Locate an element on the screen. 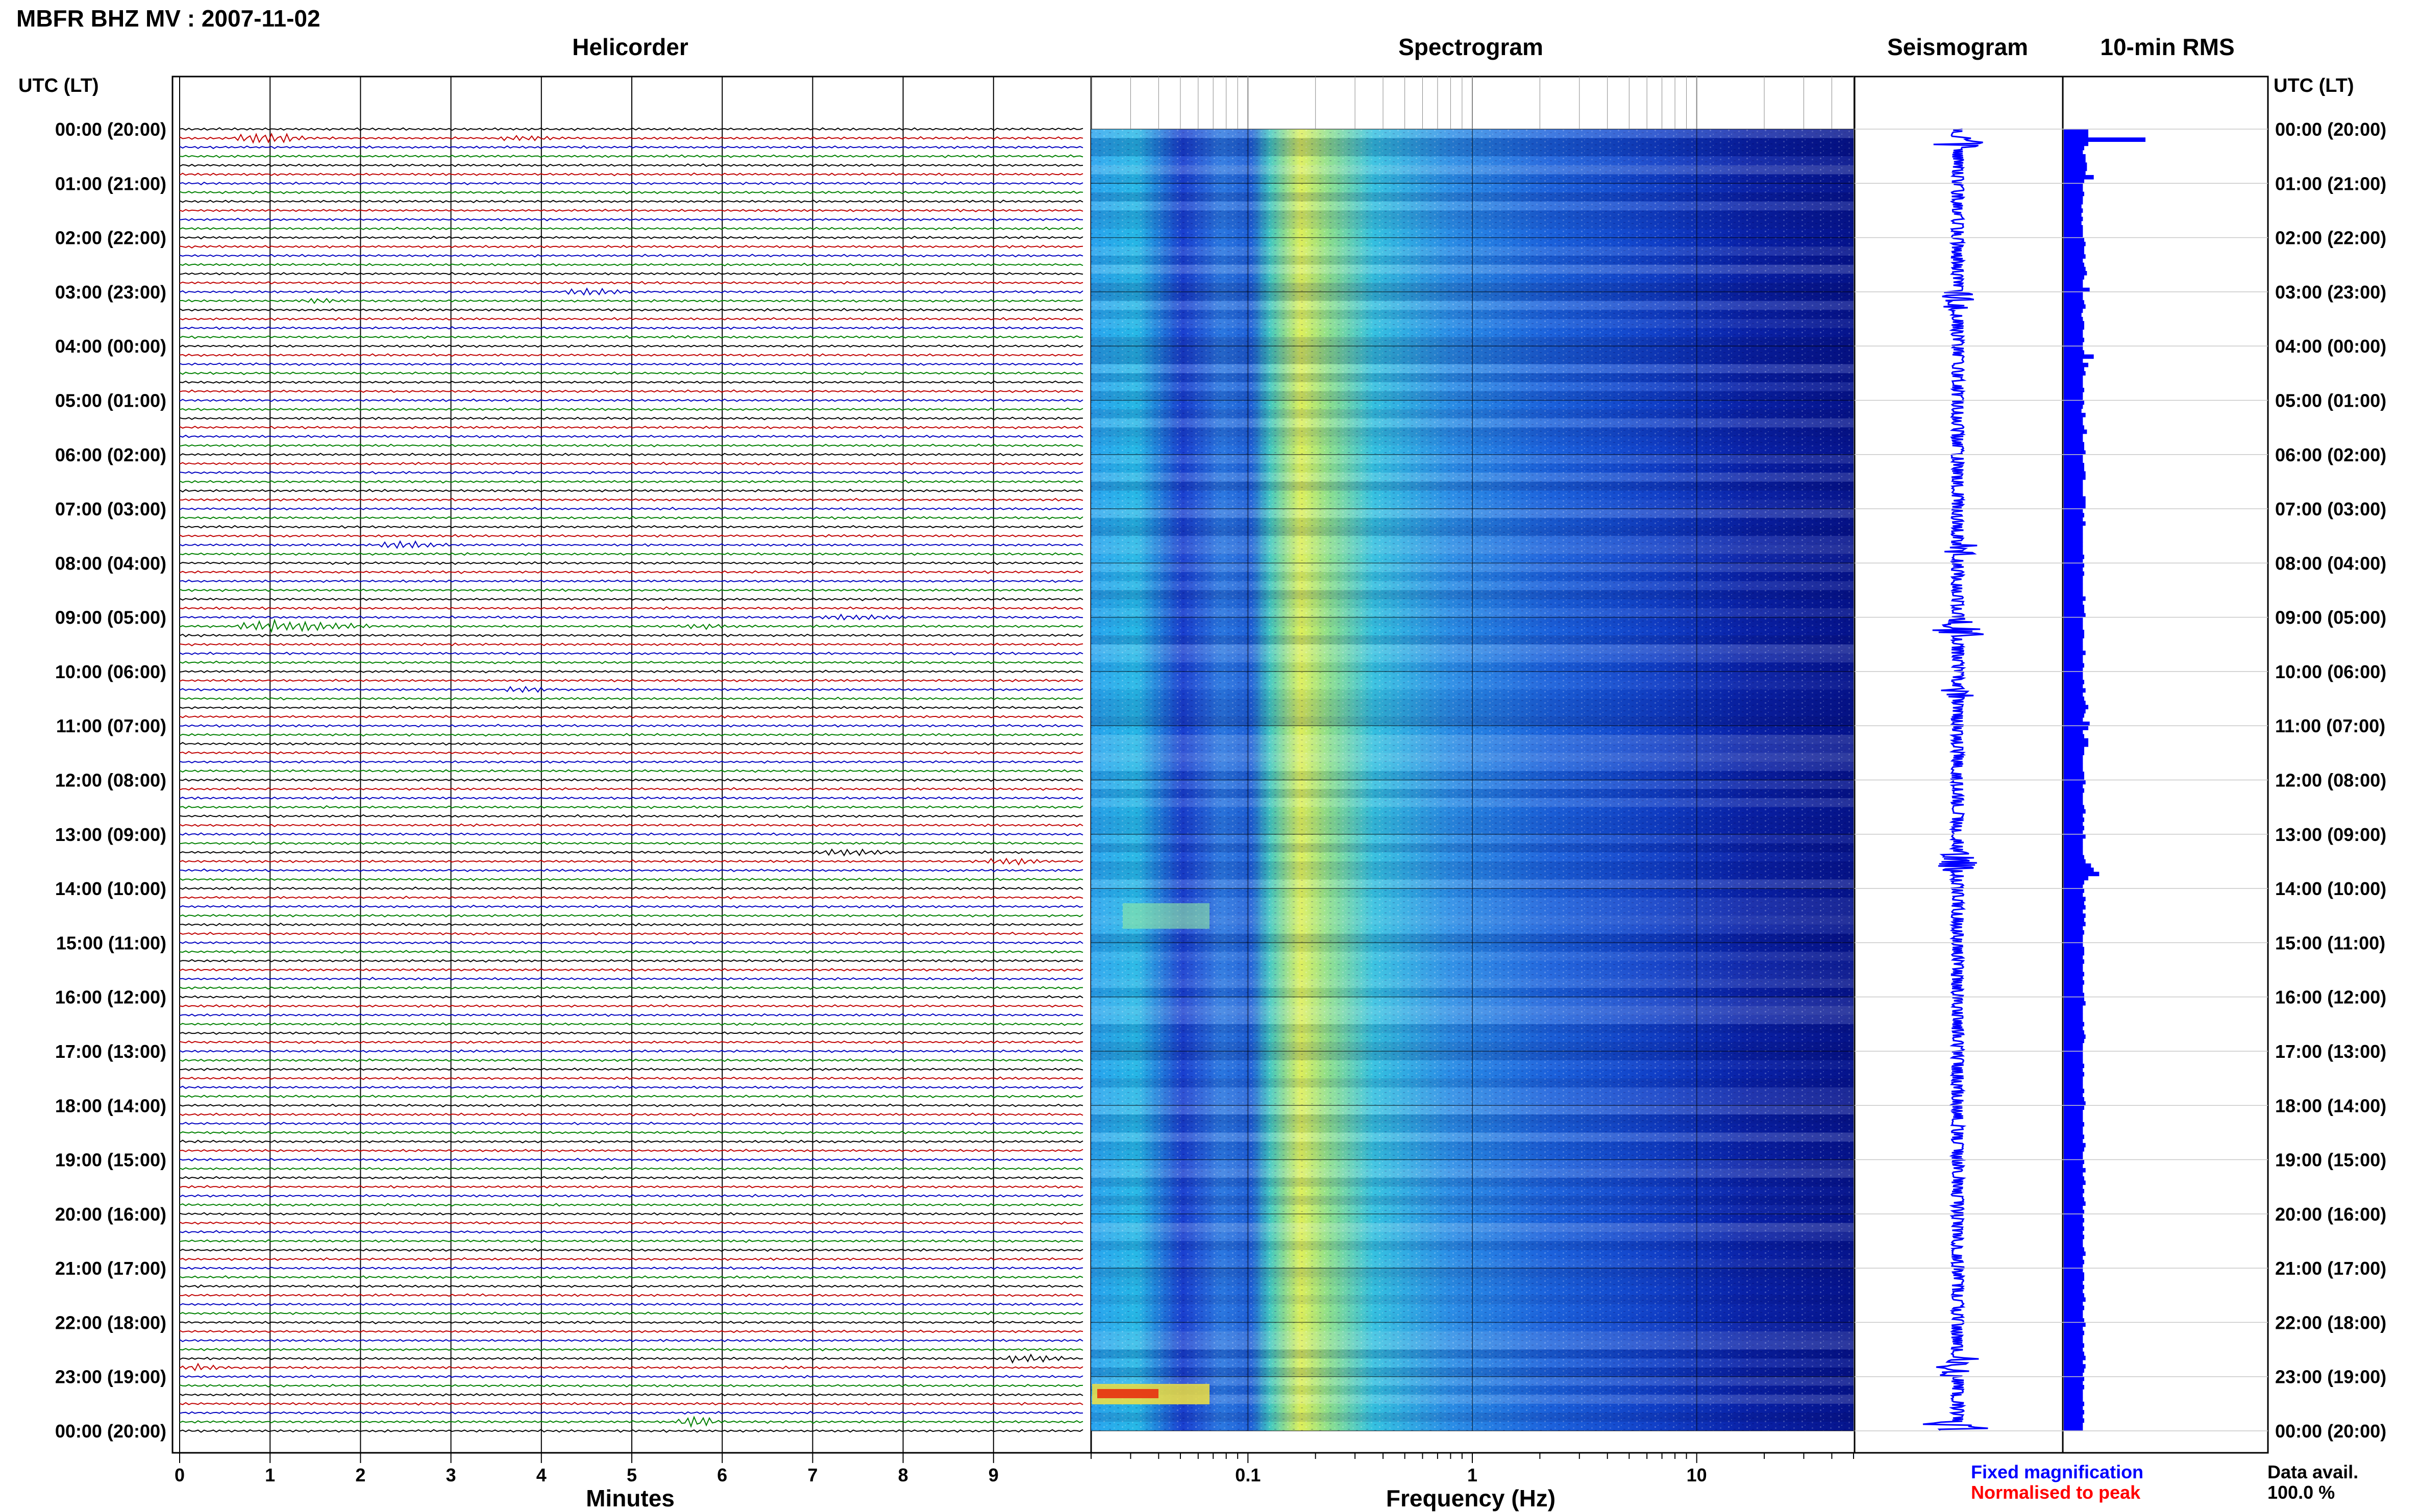 This screenshot has height=1512, width=2419. hour-label-left: 12:00 (08:00) is located at coordinates (110, 780).